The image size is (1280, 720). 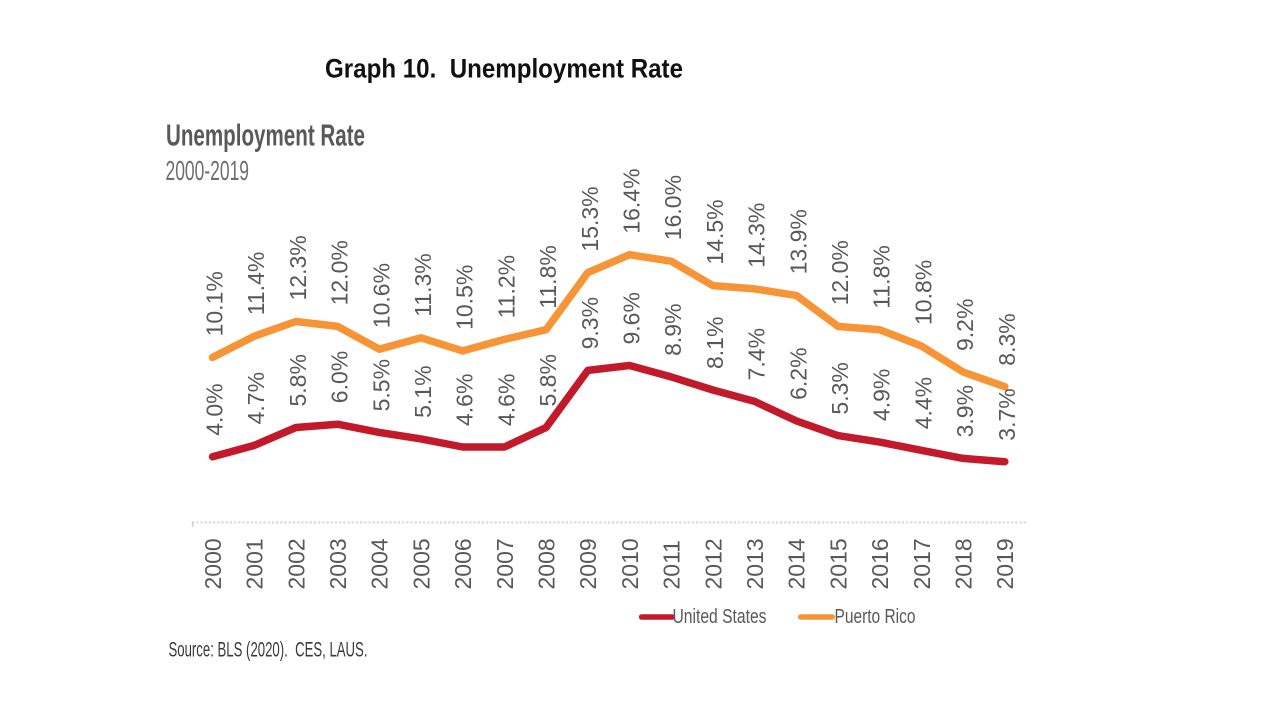 What do you see at coordinates (922, 563) in the screenshot?
I see `svg-text: 2017` at bounding box center [922, 563].